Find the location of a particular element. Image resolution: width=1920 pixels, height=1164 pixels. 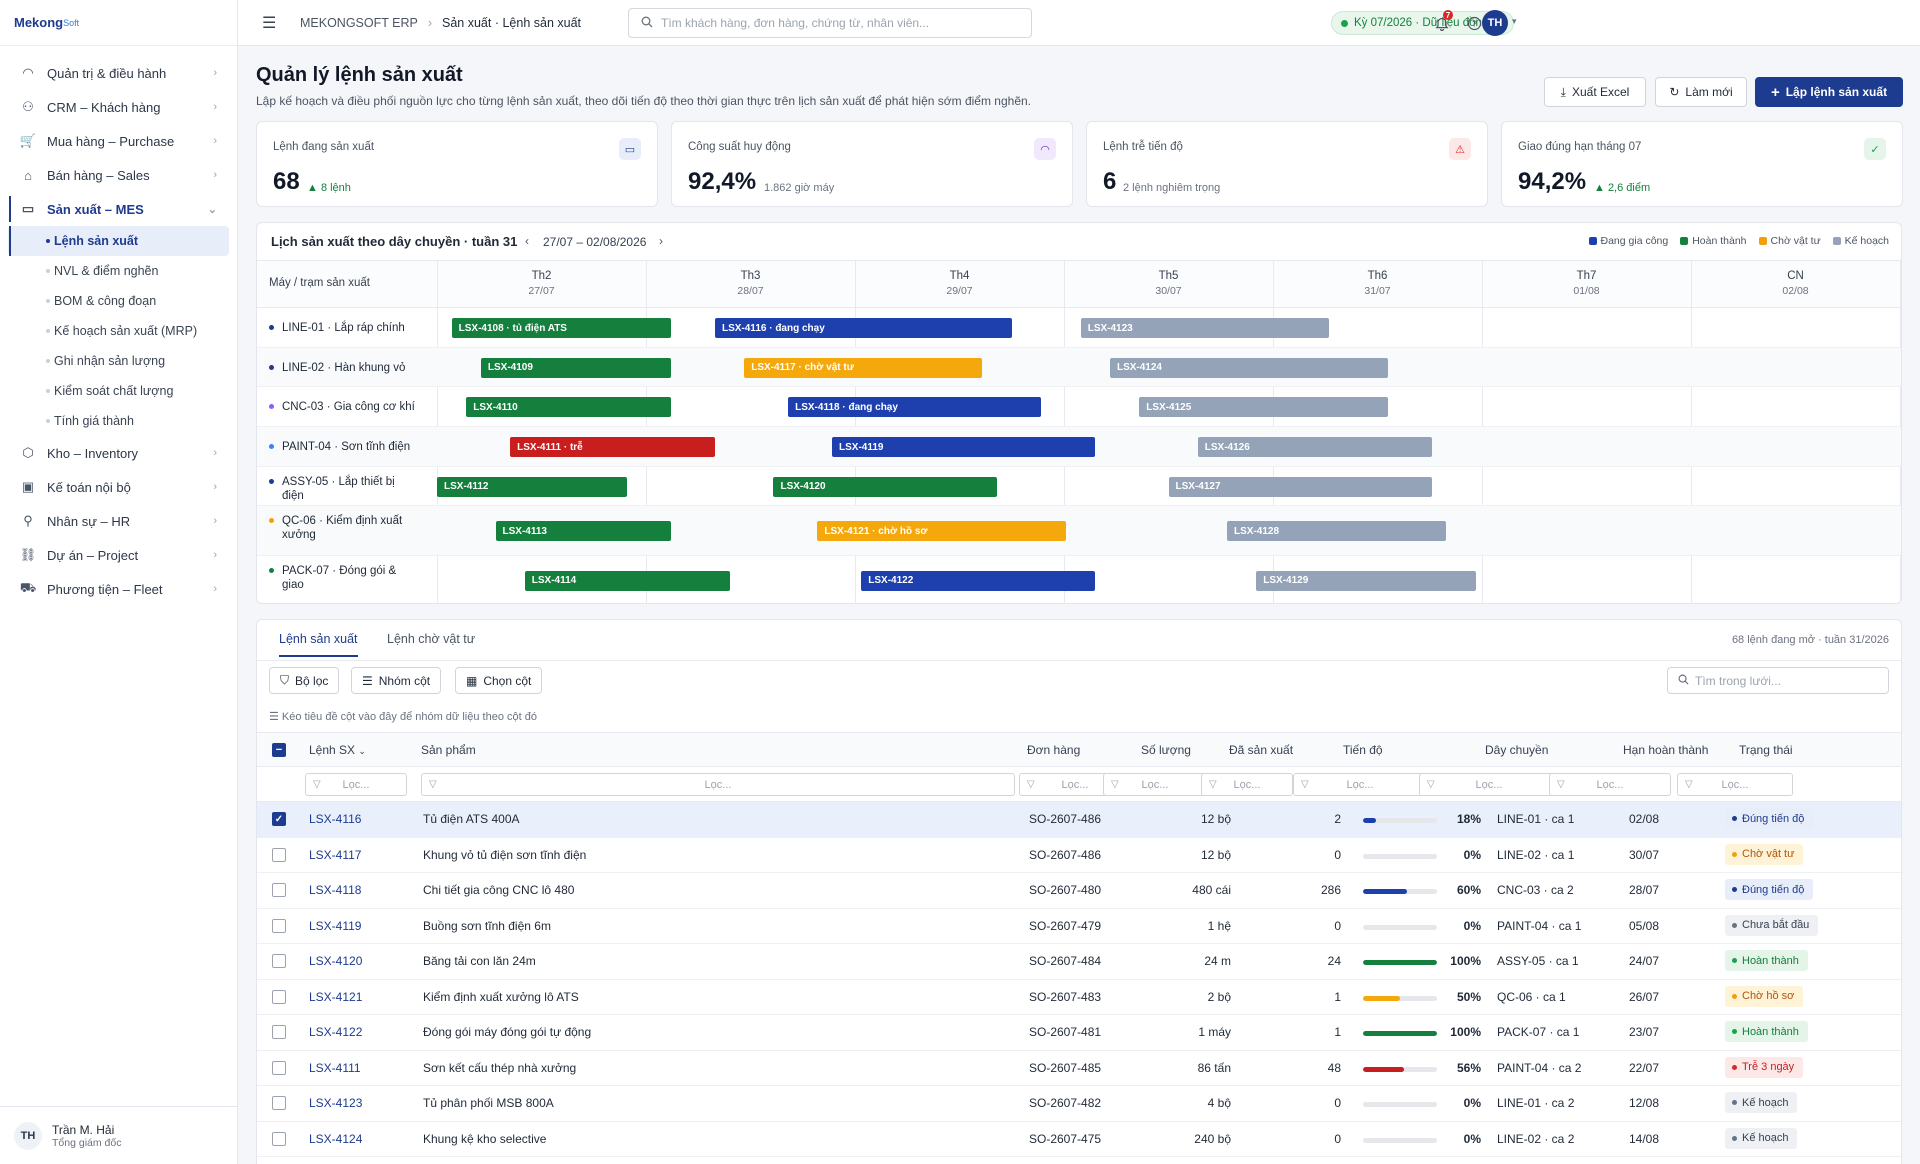

sidebar-item-4: ▭ Sản xuất – MES ⌄ is located at coordinates (118, 209).